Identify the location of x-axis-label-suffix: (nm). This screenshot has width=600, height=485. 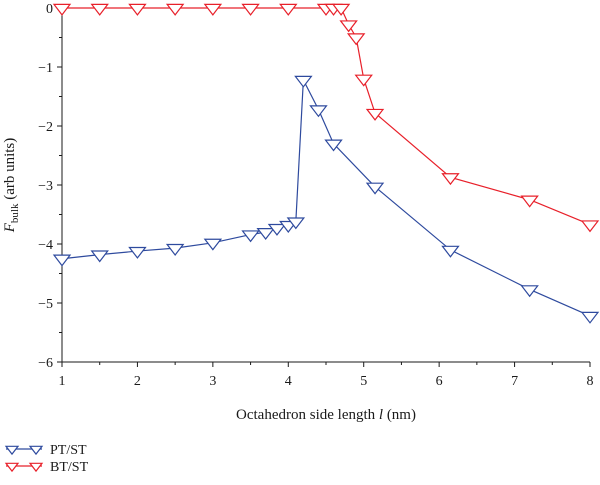
(399, 415).